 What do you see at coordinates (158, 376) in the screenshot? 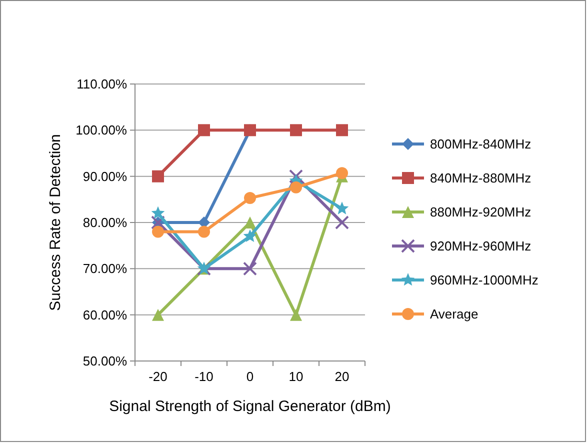
I see `x-tick-label: -20` at bounding box center [158, 376].